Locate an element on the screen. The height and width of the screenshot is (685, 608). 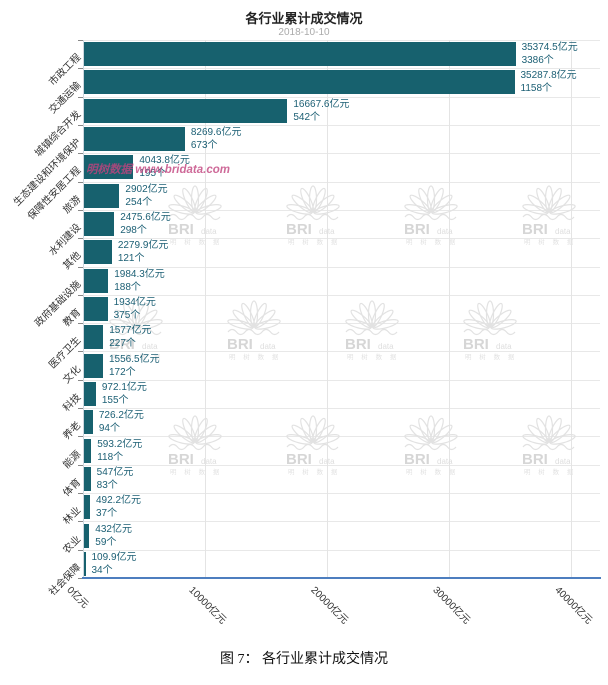
bar-count-text: 94个 is located at coordinates (109, 429).